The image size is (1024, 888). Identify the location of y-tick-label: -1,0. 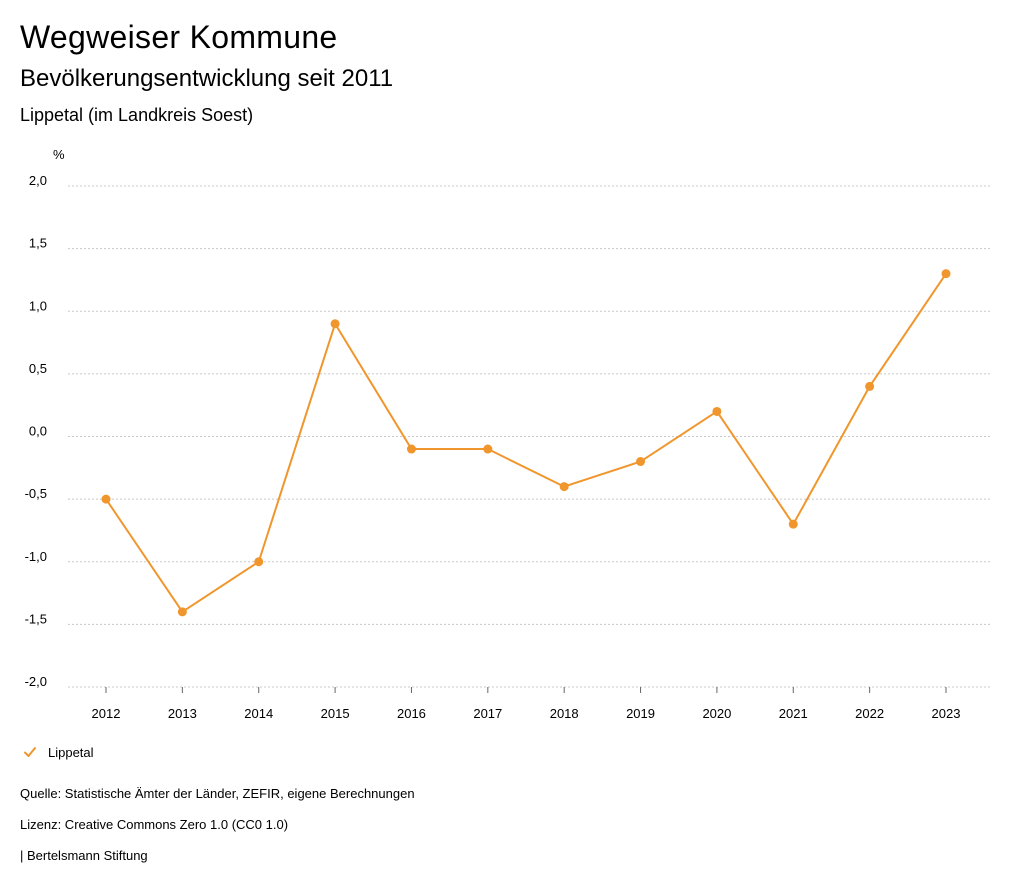
(36, 556).